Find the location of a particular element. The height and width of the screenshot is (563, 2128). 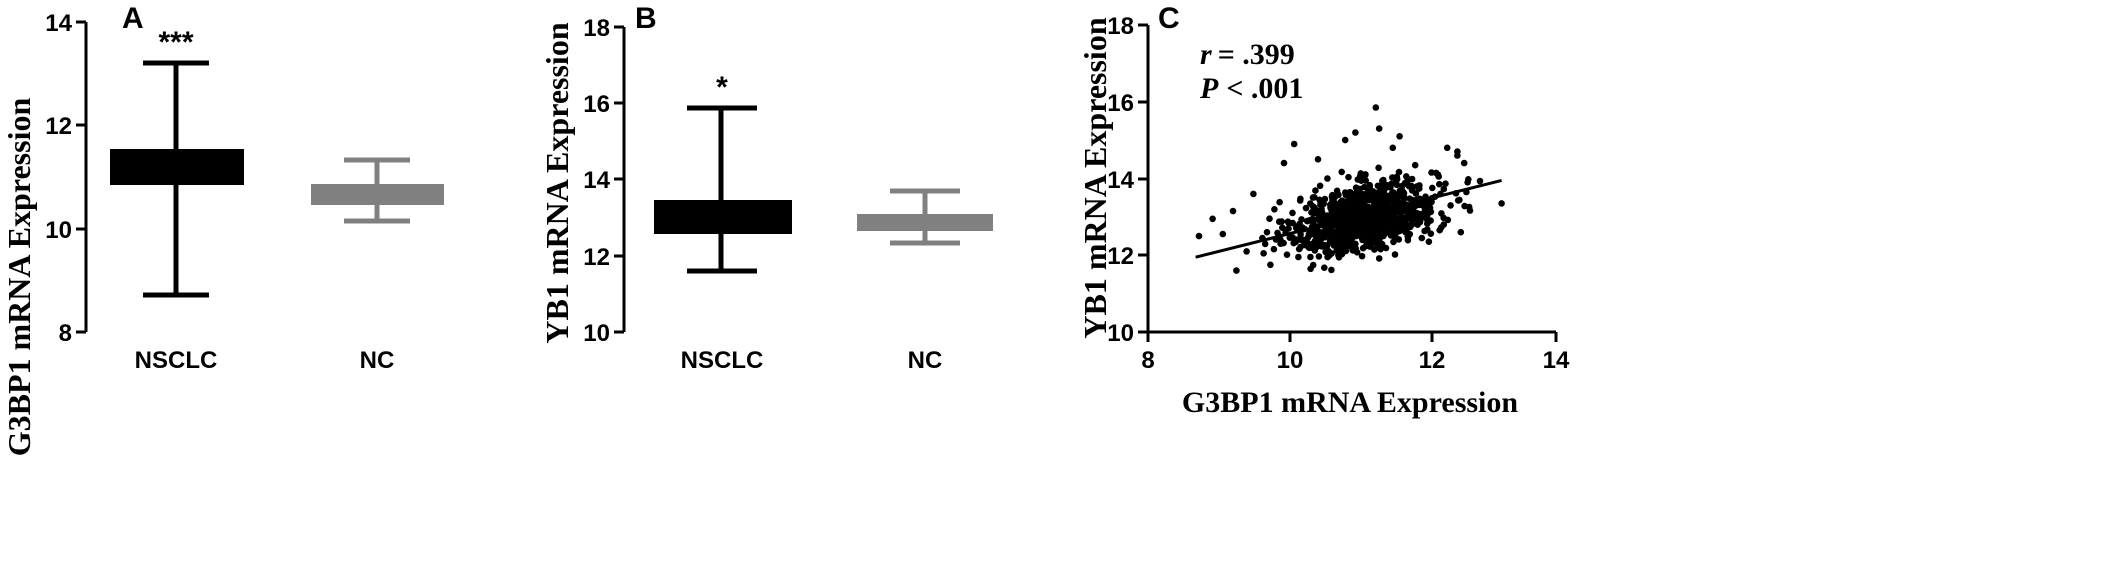

panel-c-ytick-label: 10 is located at coordinates (1120, 333).